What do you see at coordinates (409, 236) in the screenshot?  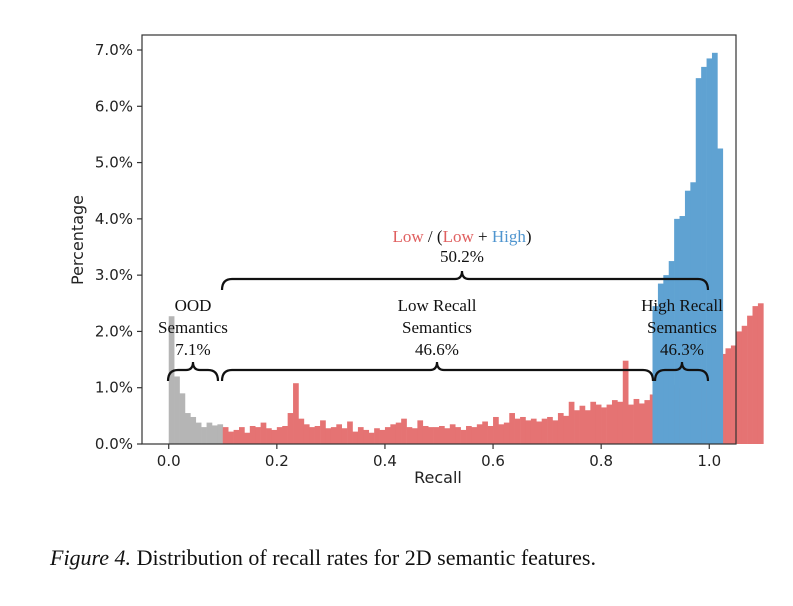 I see `ratio-low-term: Low` at bounding box center [409, 236].